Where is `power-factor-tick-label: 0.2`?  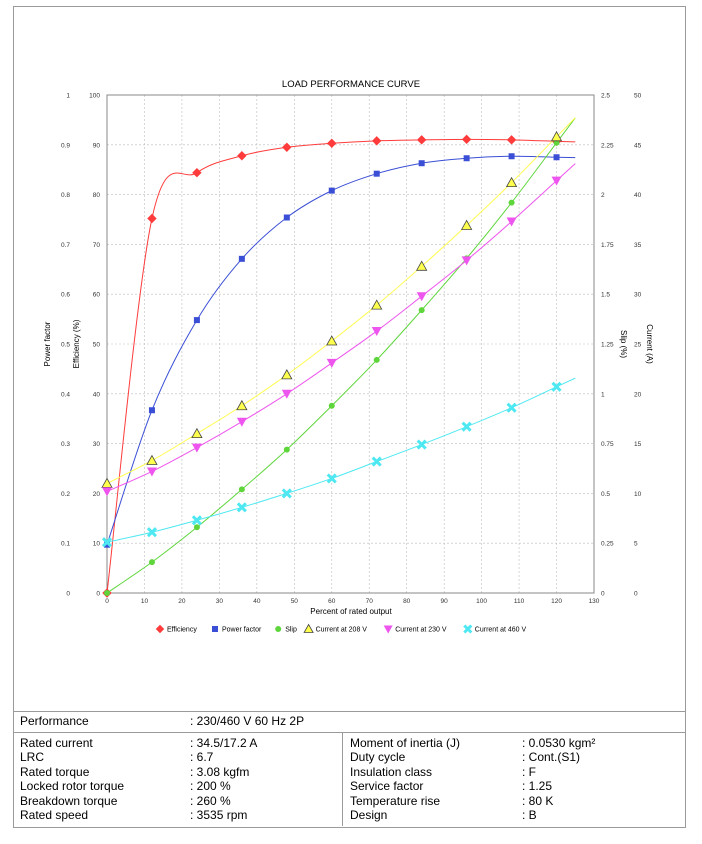 power-factor-tick-label: 0.2 is located at coordinates (65, 494).